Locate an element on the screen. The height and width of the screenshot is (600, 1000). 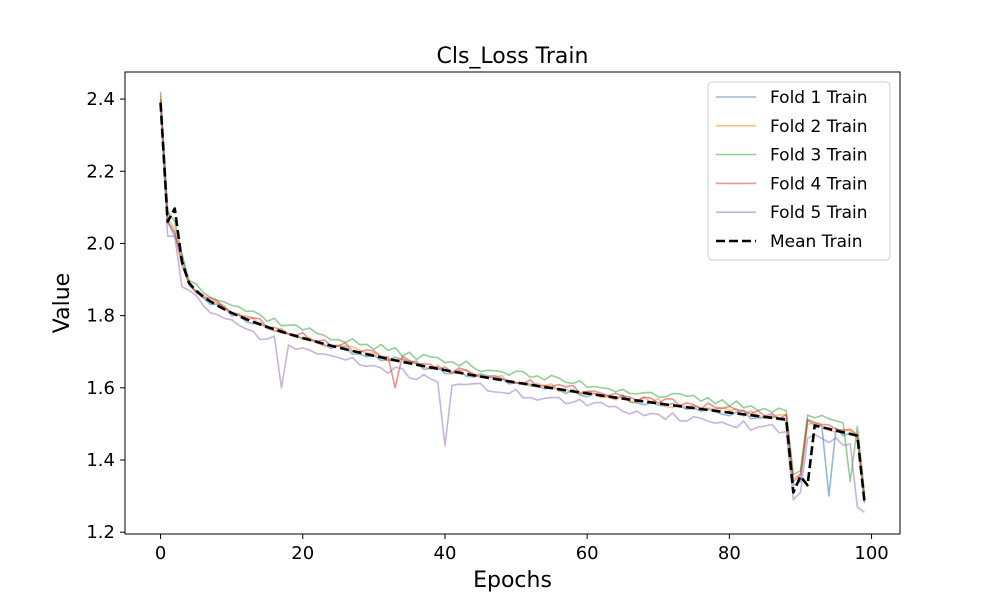
y-axis: 1.2 1.4 1.6 1.8 2.0 2.2 2.4 is located at coordinates (105, 316).